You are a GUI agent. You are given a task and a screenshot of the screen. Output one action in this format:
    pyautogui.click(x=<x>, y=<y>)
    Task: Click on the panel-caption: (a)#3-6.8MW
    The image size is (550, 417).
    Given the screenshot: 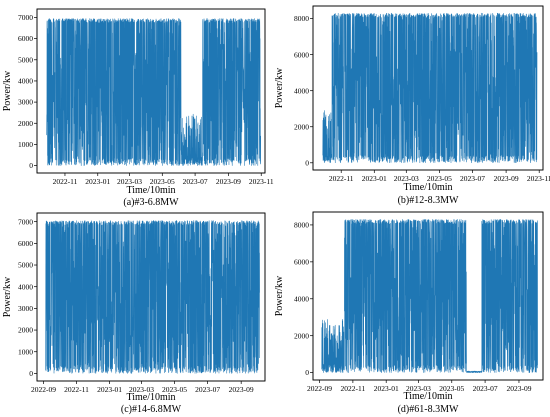 What is the action you would take?
    pyautogui.click(x=151, y=202)
    